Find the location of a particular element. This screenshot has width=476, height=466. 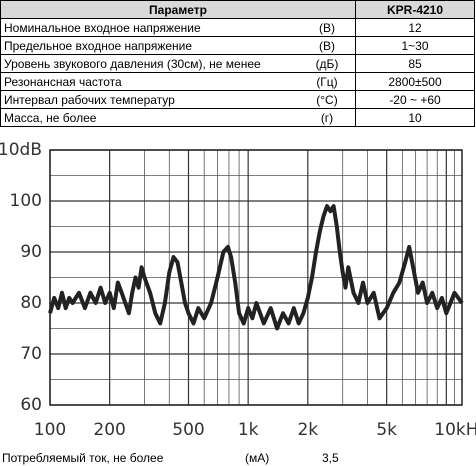

table-row: Предельное входное напряжение (В) 1~30 is located at coordinates (237, 45).